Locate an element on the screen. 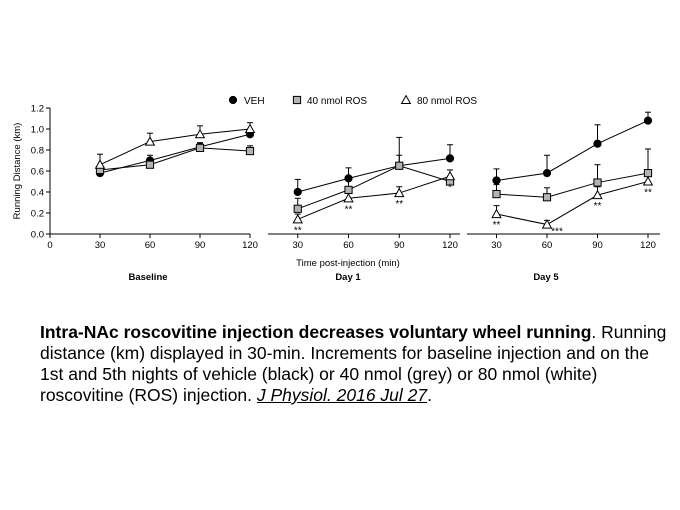  legend-label: 40 nmol ROS is located at coordinates (337, 101).